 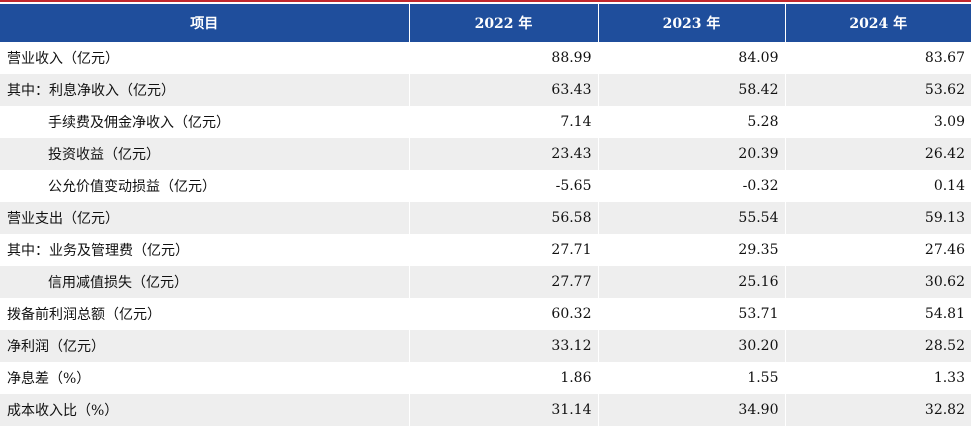 What do you see at coordinates (504, 58) in the screenshot?
I see `cell-value: 88.99` at bounding box center [504, 58].